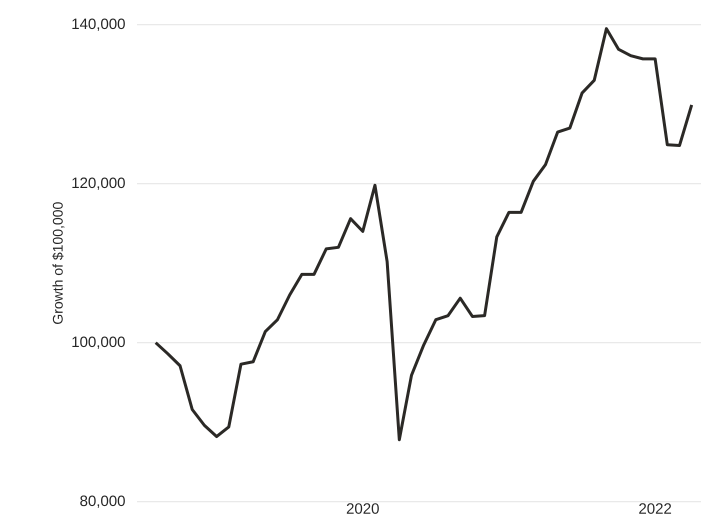 This screenshot has height=526, width=701. Describe the element at coordinates (98, 342) in the screenshot. I see `y-tick-label: 100,000` at that location.